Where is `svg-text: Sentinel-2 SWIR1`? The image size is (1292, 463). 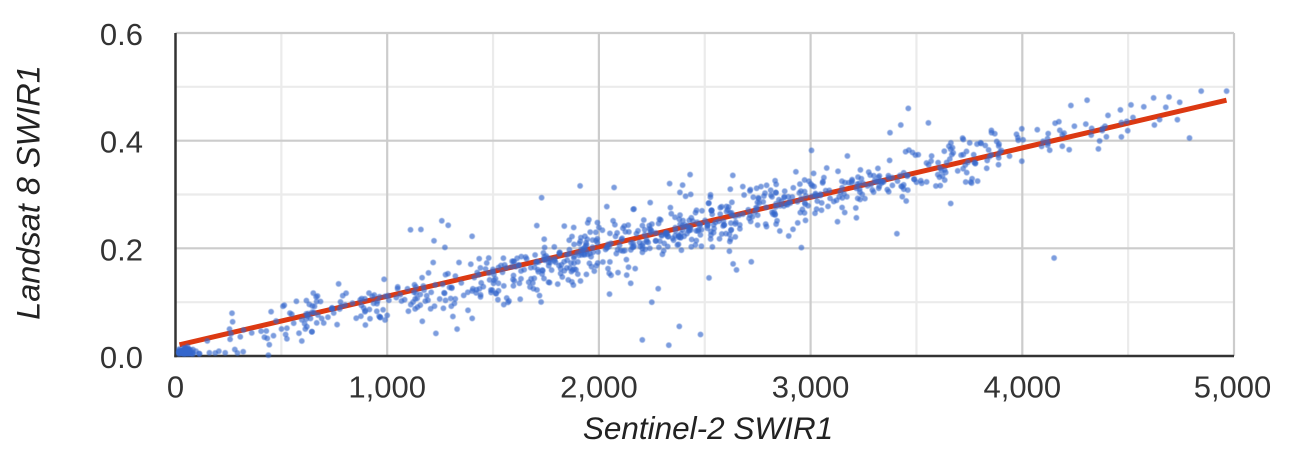 svg-text: Sentinel-2 SWIR1 is located at coordinates (708, 428).